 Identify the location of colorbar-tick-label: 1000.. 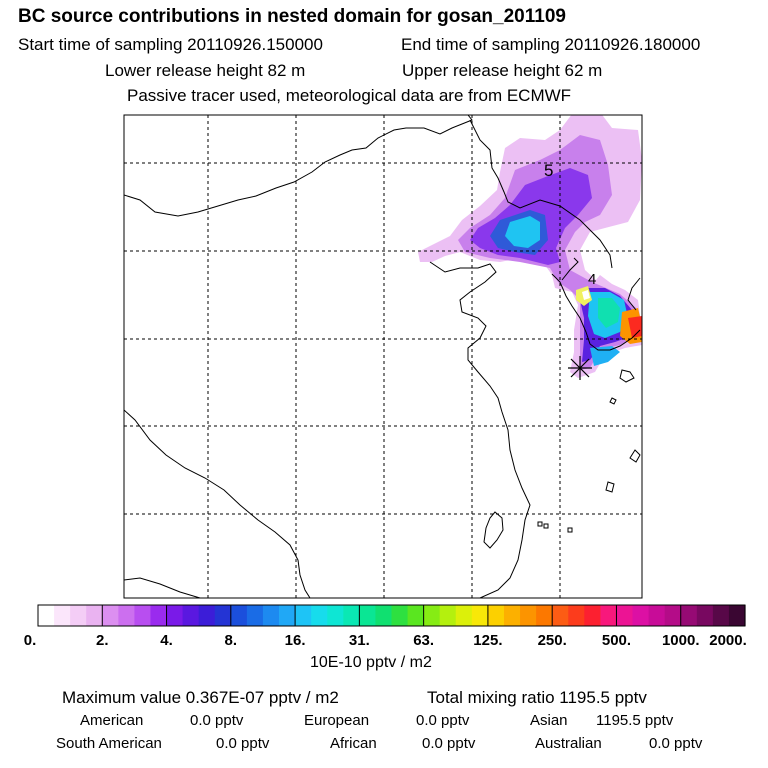
(680, 640).